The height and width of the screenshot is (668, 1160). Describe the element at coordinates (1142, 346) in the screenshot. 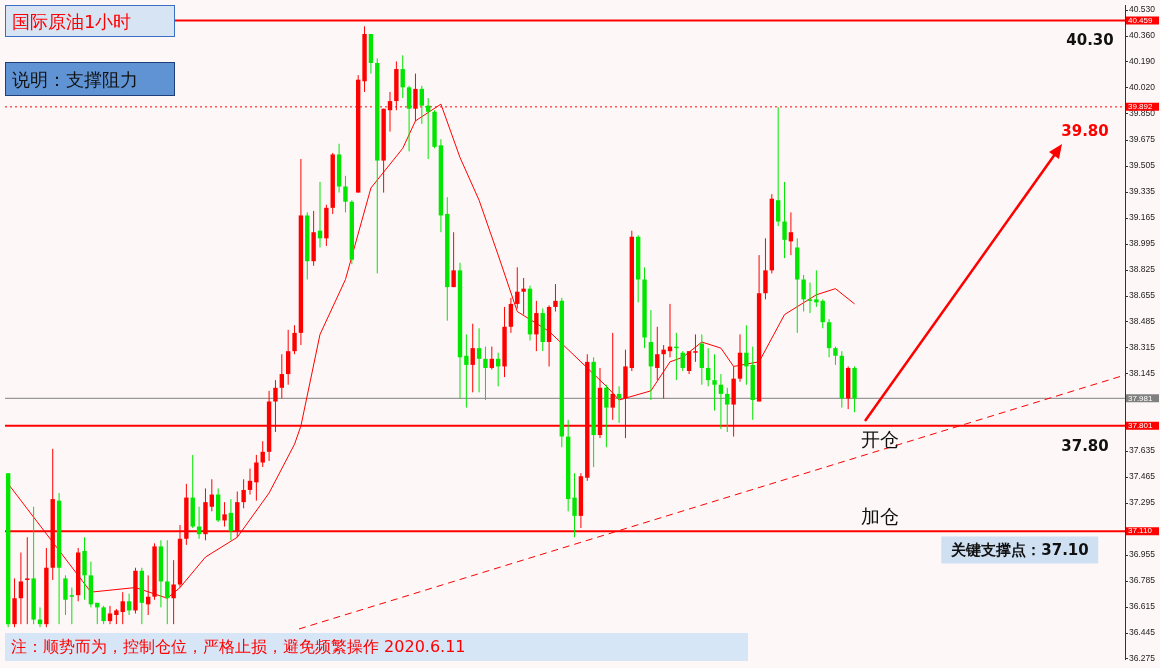

I see `y-tick-label: 38.315` at that location.